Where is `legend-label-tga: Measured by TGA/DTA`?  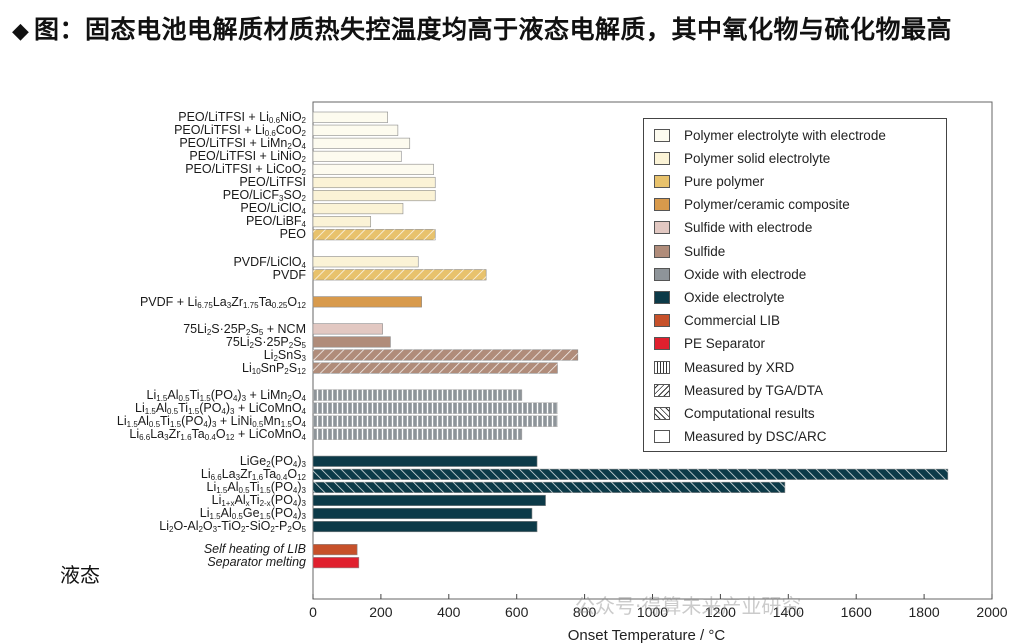
legend-label-tga: Measured by TGA/DTA is located at coordinates (754, 390).